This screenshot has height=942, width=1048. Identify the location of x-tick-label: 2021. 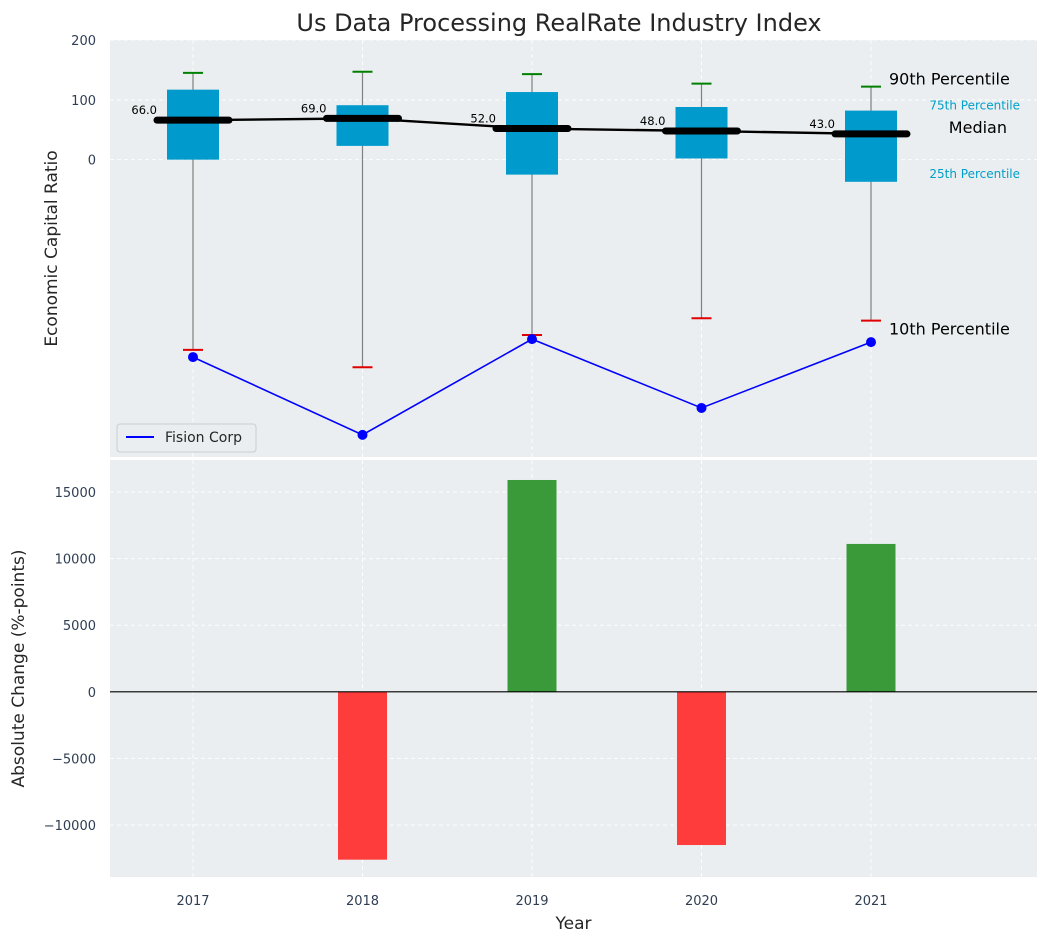
(870, 901).